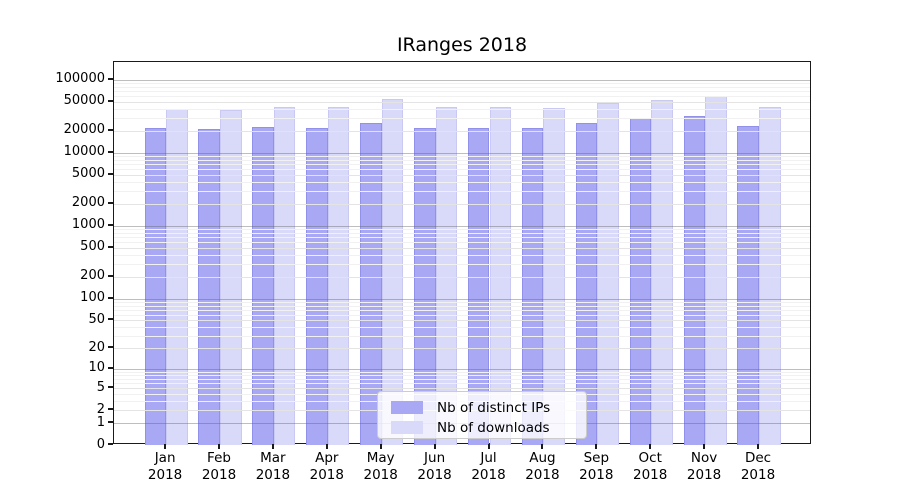  I want to click on y-tick-label-10000: 10000, so click(84, 152).